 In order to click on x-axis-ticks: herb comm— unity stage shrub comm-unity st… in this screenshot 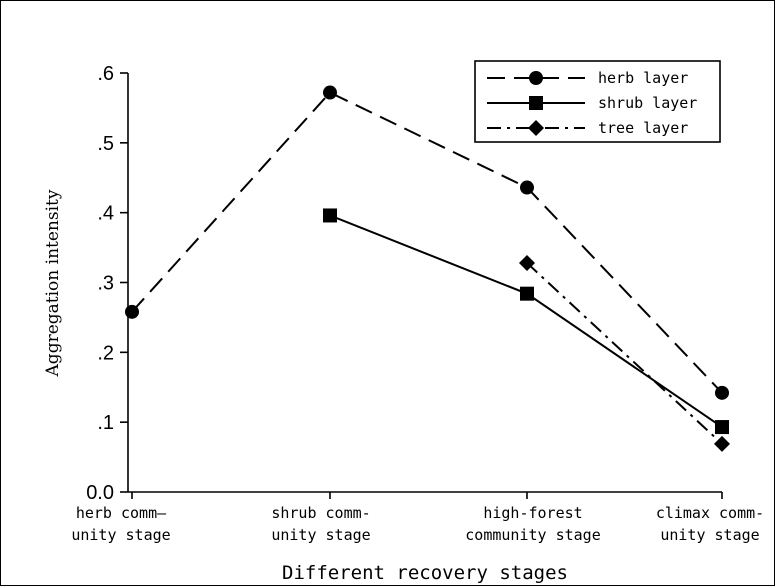, I will do `click(417, 518)`.